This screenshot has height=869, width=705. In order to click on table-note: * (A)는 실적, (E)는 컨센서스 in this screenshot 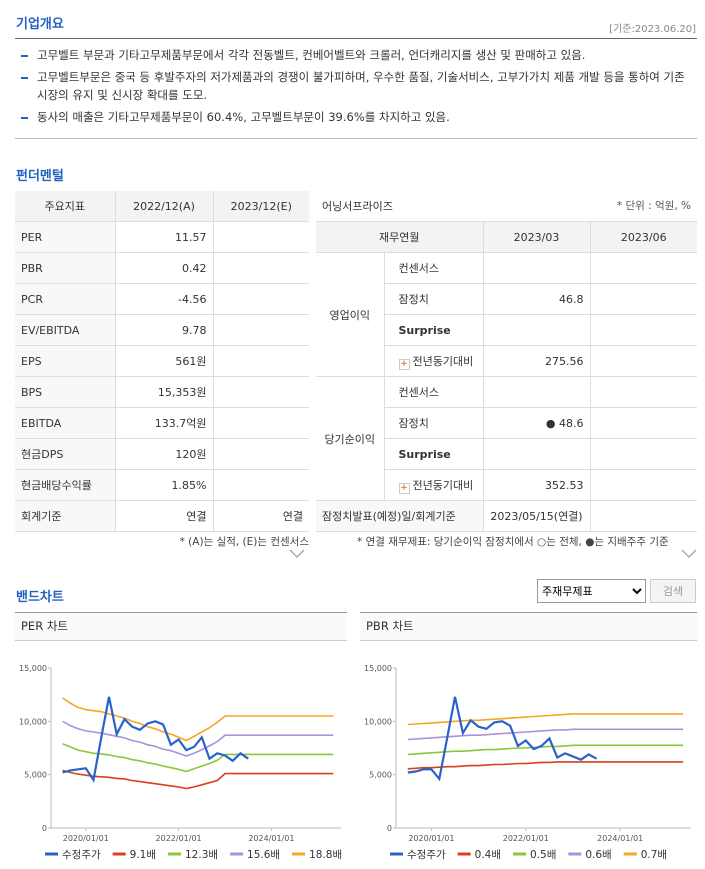, I will do `click(244, 542)`.